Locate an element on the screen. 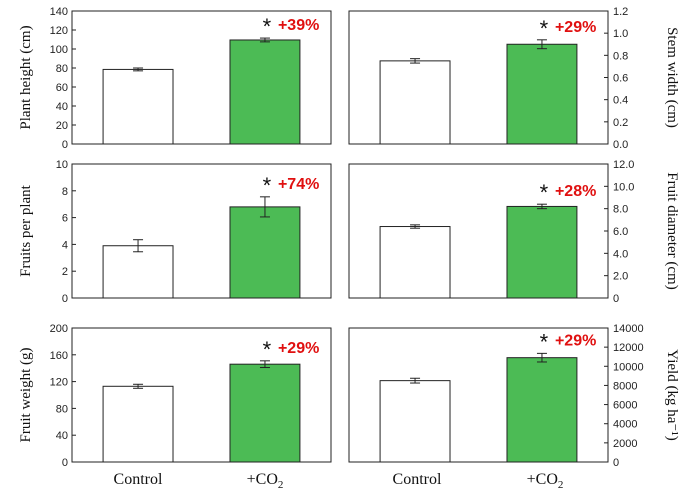 The image size is (700, 495). y-tick-label: 60 is located at coordinates (62, 88).